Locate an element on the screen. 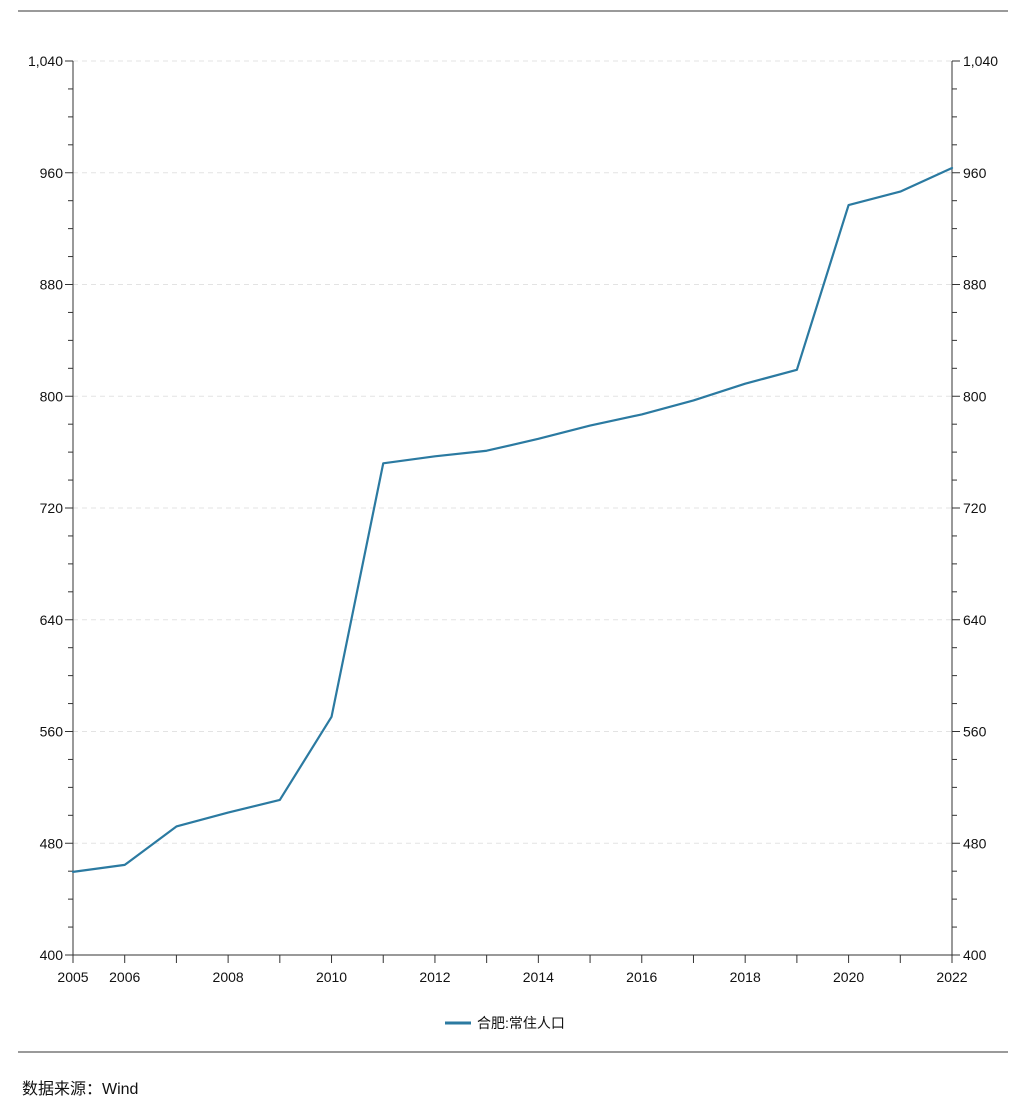  y-tick-label-right: 480 is located at coordinates (975, 843).